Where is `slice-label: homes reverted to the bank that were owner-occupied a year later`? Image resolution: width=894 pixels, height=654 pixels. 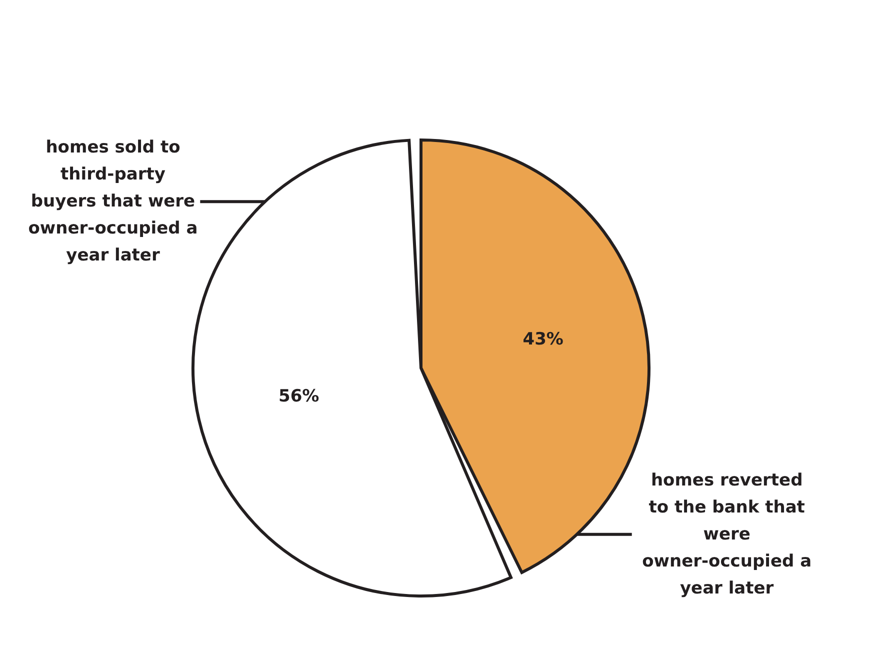
slice-label: homes reverted to the bank that were owner-occupied a year later is located at coordinates (727, 534).